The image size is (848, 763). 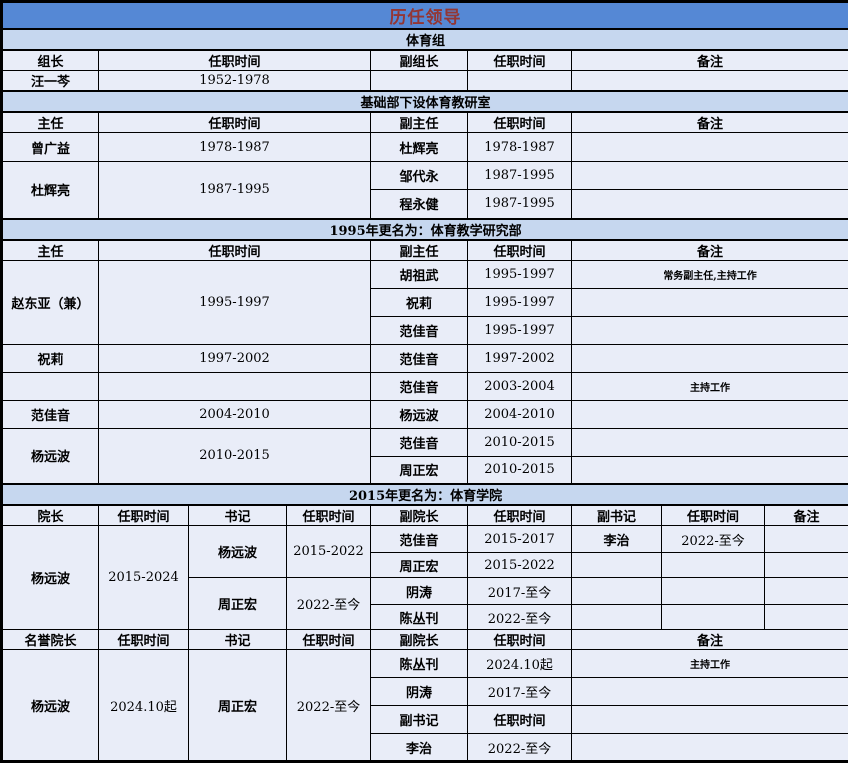 What do you see at coordinates (419, 60) in the screenshot?
I see `column-header: 副组长` at bounding box center [419, 60].